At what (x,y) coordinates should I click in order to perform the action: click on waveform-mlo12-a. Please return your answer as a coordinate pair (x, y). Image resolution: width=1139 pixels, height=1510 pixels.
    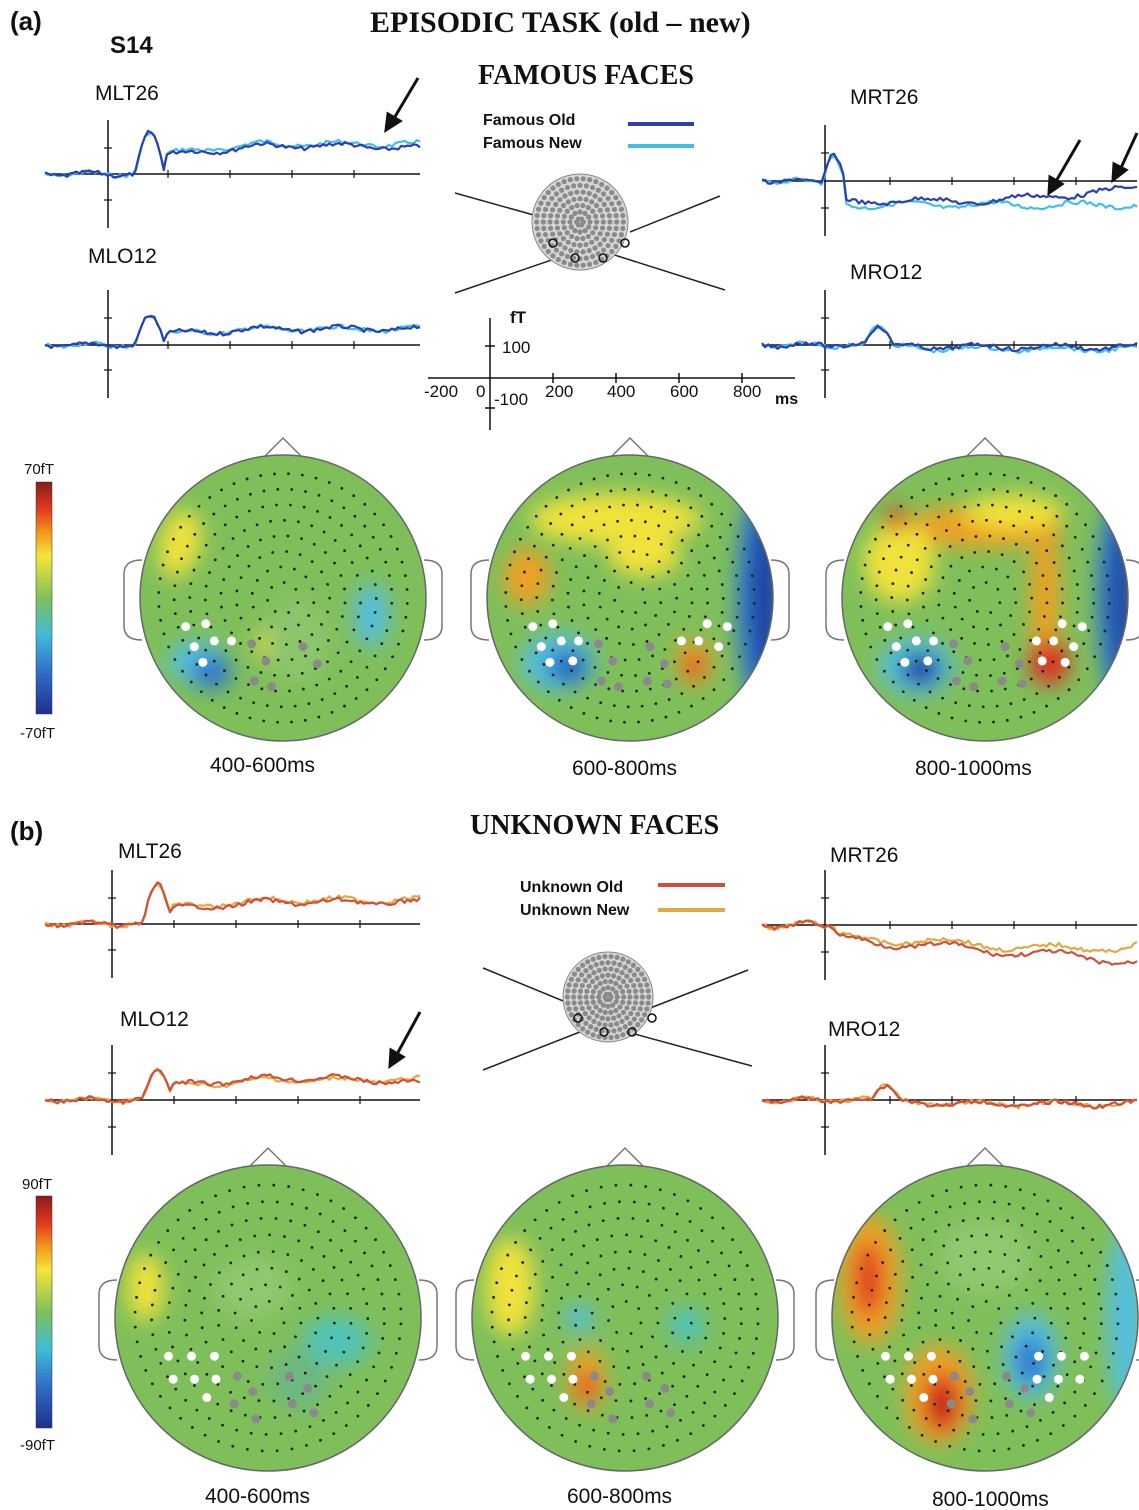
    Looking at the image, I should click on (232, 344).